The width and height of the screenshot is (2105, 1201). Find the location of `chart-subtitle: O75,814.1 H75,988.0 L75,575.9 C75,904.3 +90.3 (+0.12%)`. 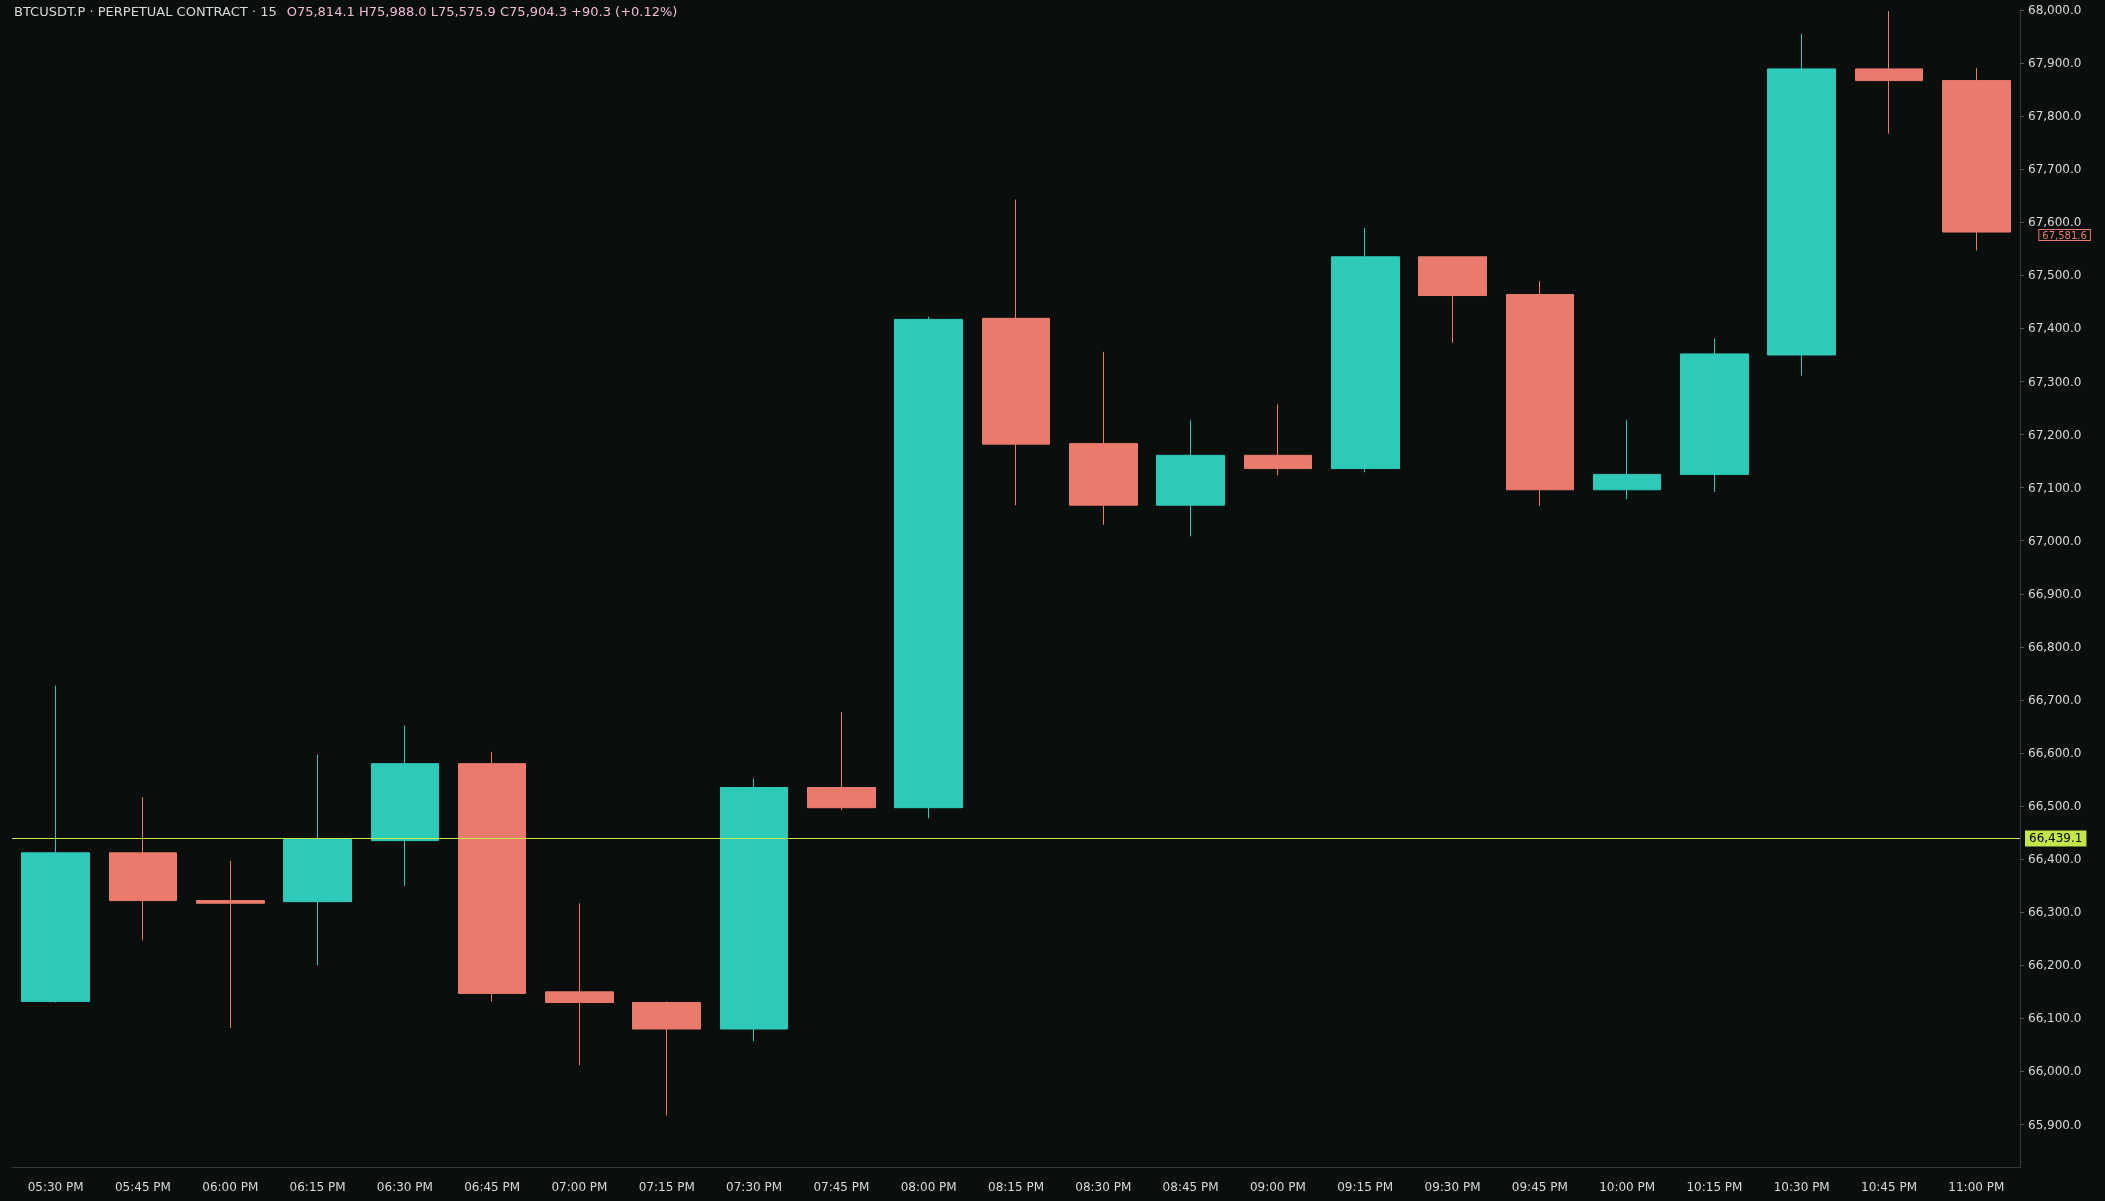

chart-subtitle: O75,814.1 H75,988.0 L75,575.9 C75,904.3 +90.3 (+0.12%) is located at coordinates (482, 11).